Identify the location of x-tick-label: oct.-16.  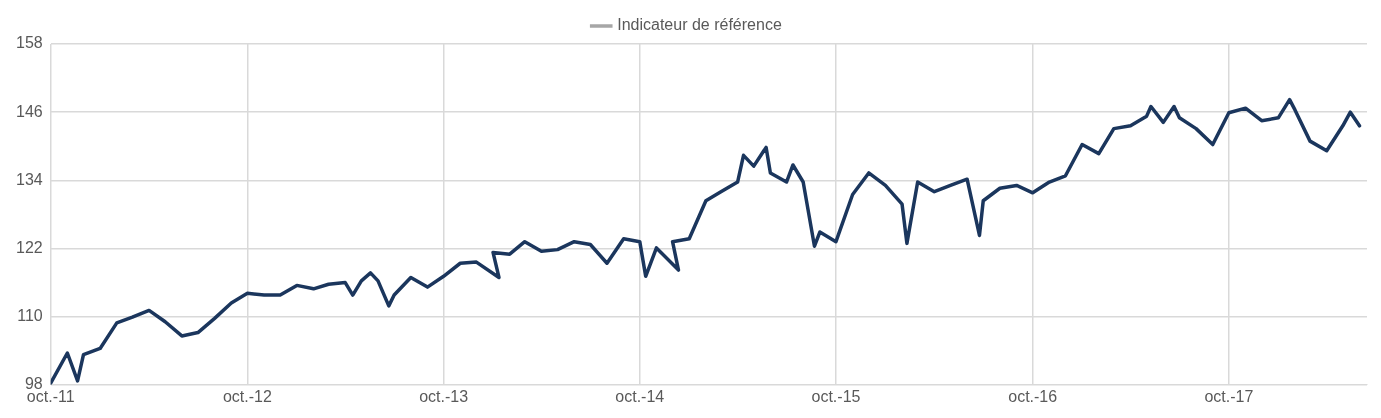
(1033, 396).